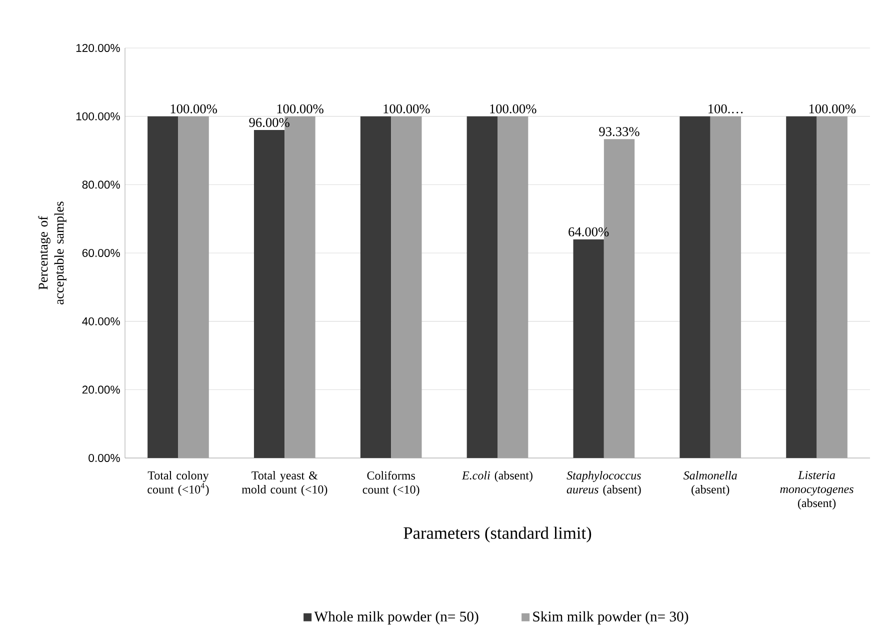  I want to click on x-tick-label: E.coli (absent), so click(497, 476).